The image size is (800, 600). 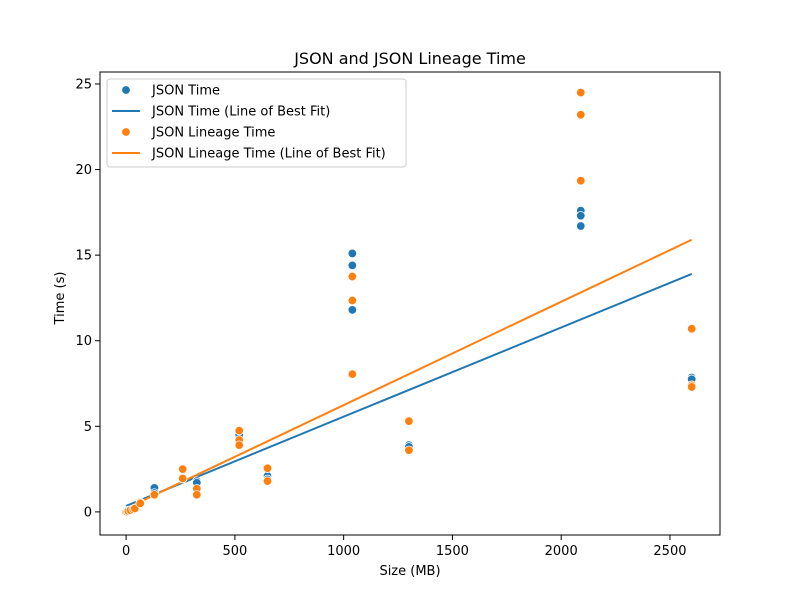 I want to click on legend-label: JSON Lineage Time, so click(x=213, y=133).